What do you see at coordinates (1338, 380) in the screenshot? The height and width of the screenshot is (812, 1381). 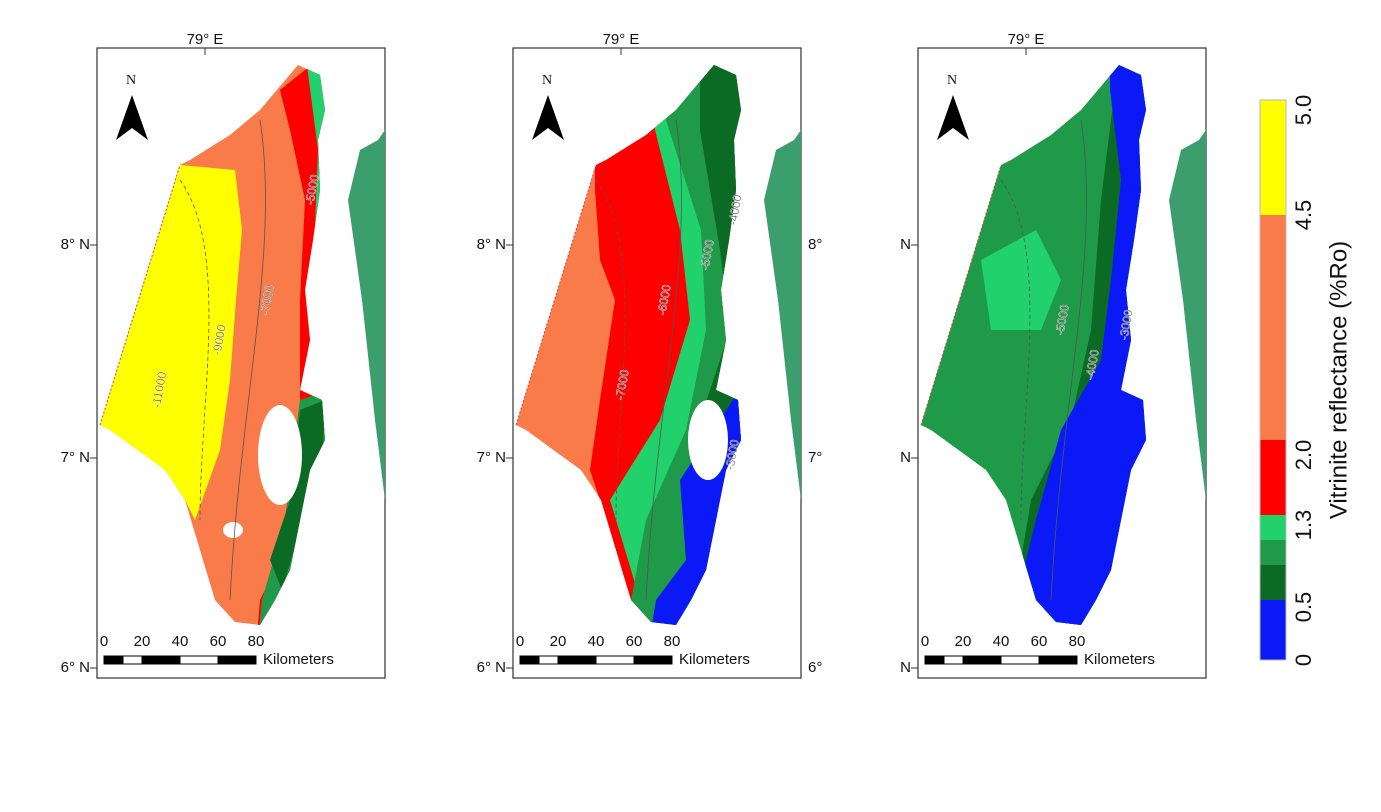 I see `legend-title: Vitrinite reflectance (%Ro)` at bounding box center [1338, 380].